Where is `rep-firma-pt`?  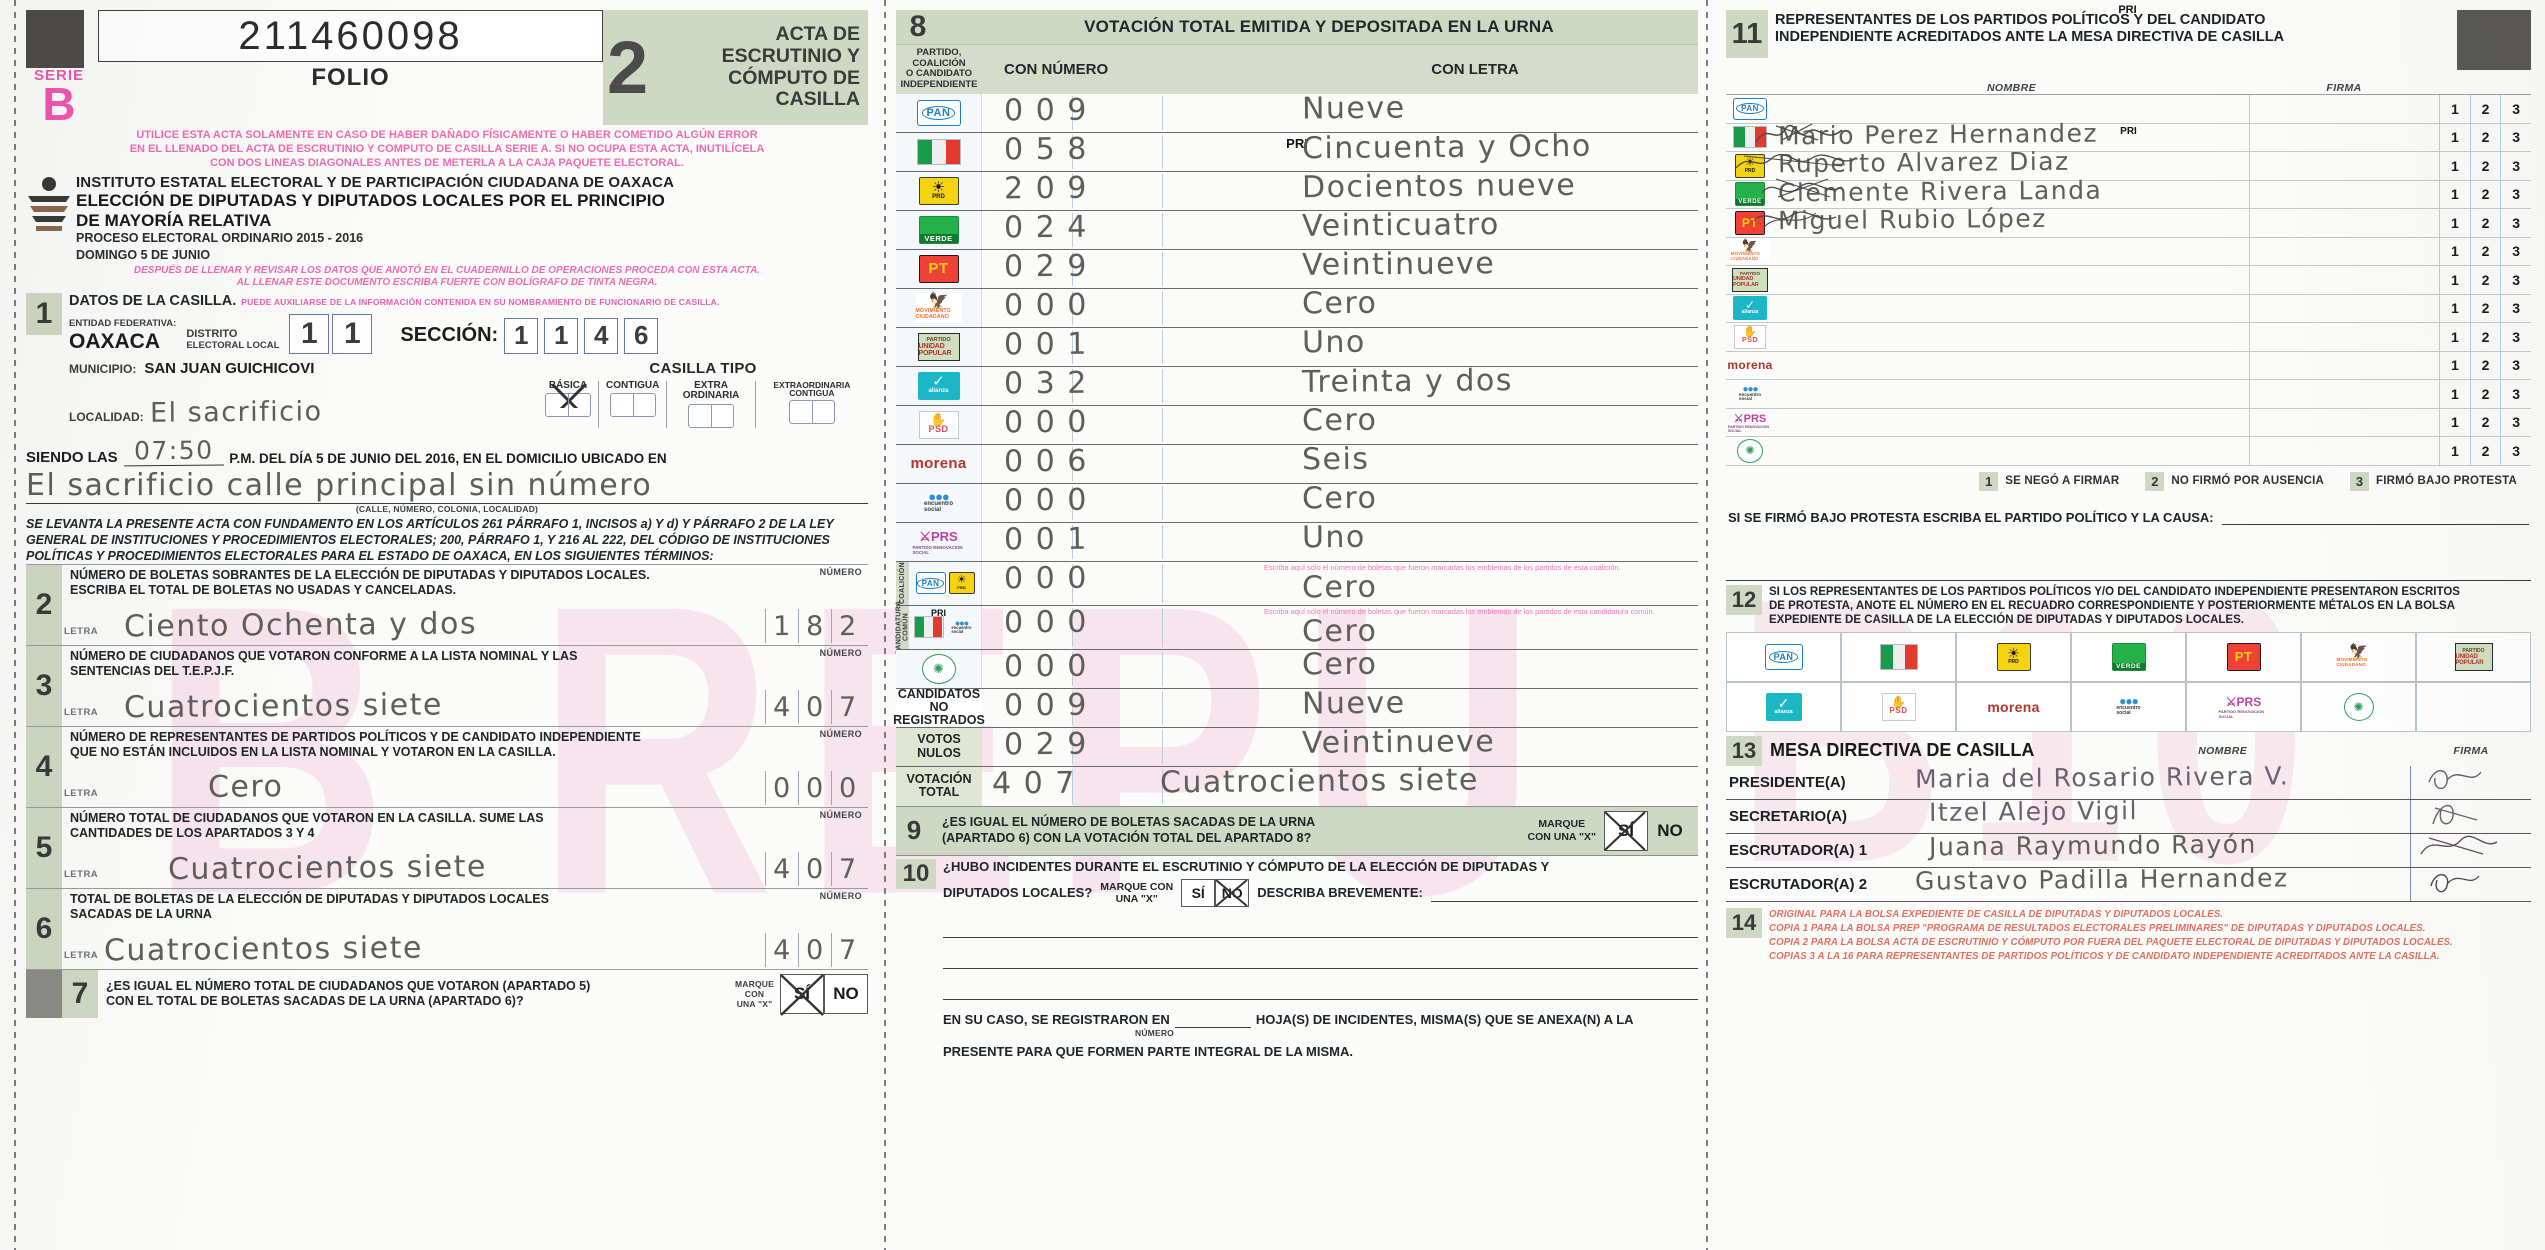
rep-firma-pt is located at coordinates (2096, 223).